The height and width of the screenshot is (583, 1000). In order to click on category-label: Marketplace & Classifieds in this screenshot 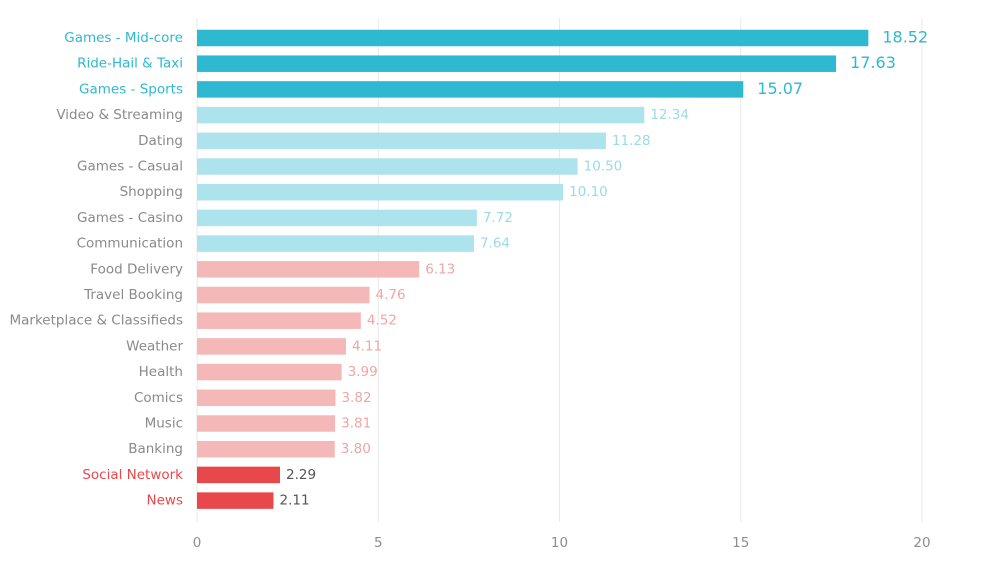, I will do `click(96, 321)`.